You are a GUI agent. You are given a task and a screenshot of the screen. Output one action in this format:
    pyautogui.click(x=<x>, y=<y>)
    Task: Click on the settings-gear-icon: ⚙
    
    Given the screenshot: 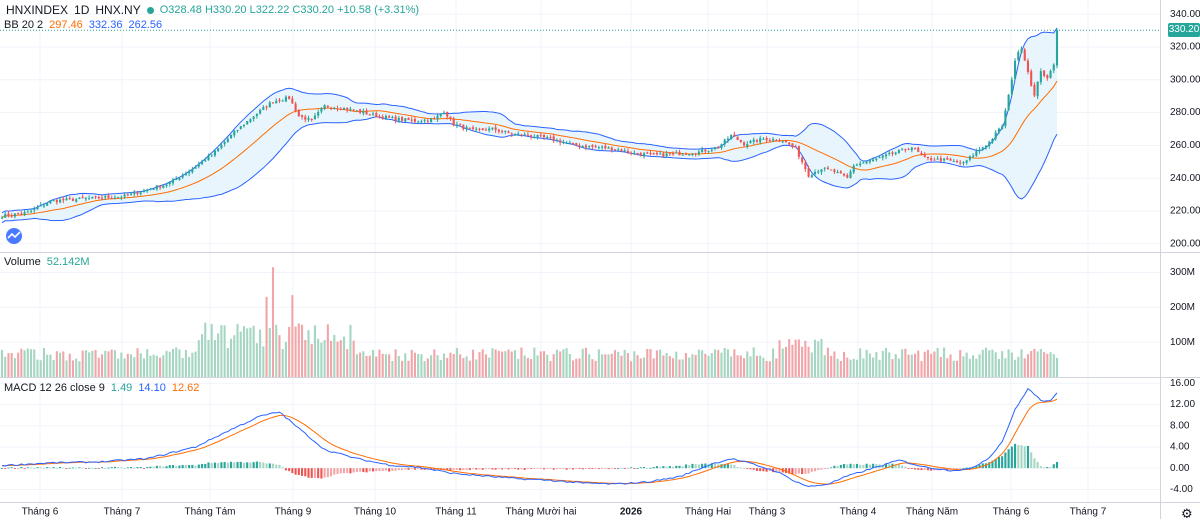 What is the action you would take?
    pyautogui.click(x=1187, y=513)
    